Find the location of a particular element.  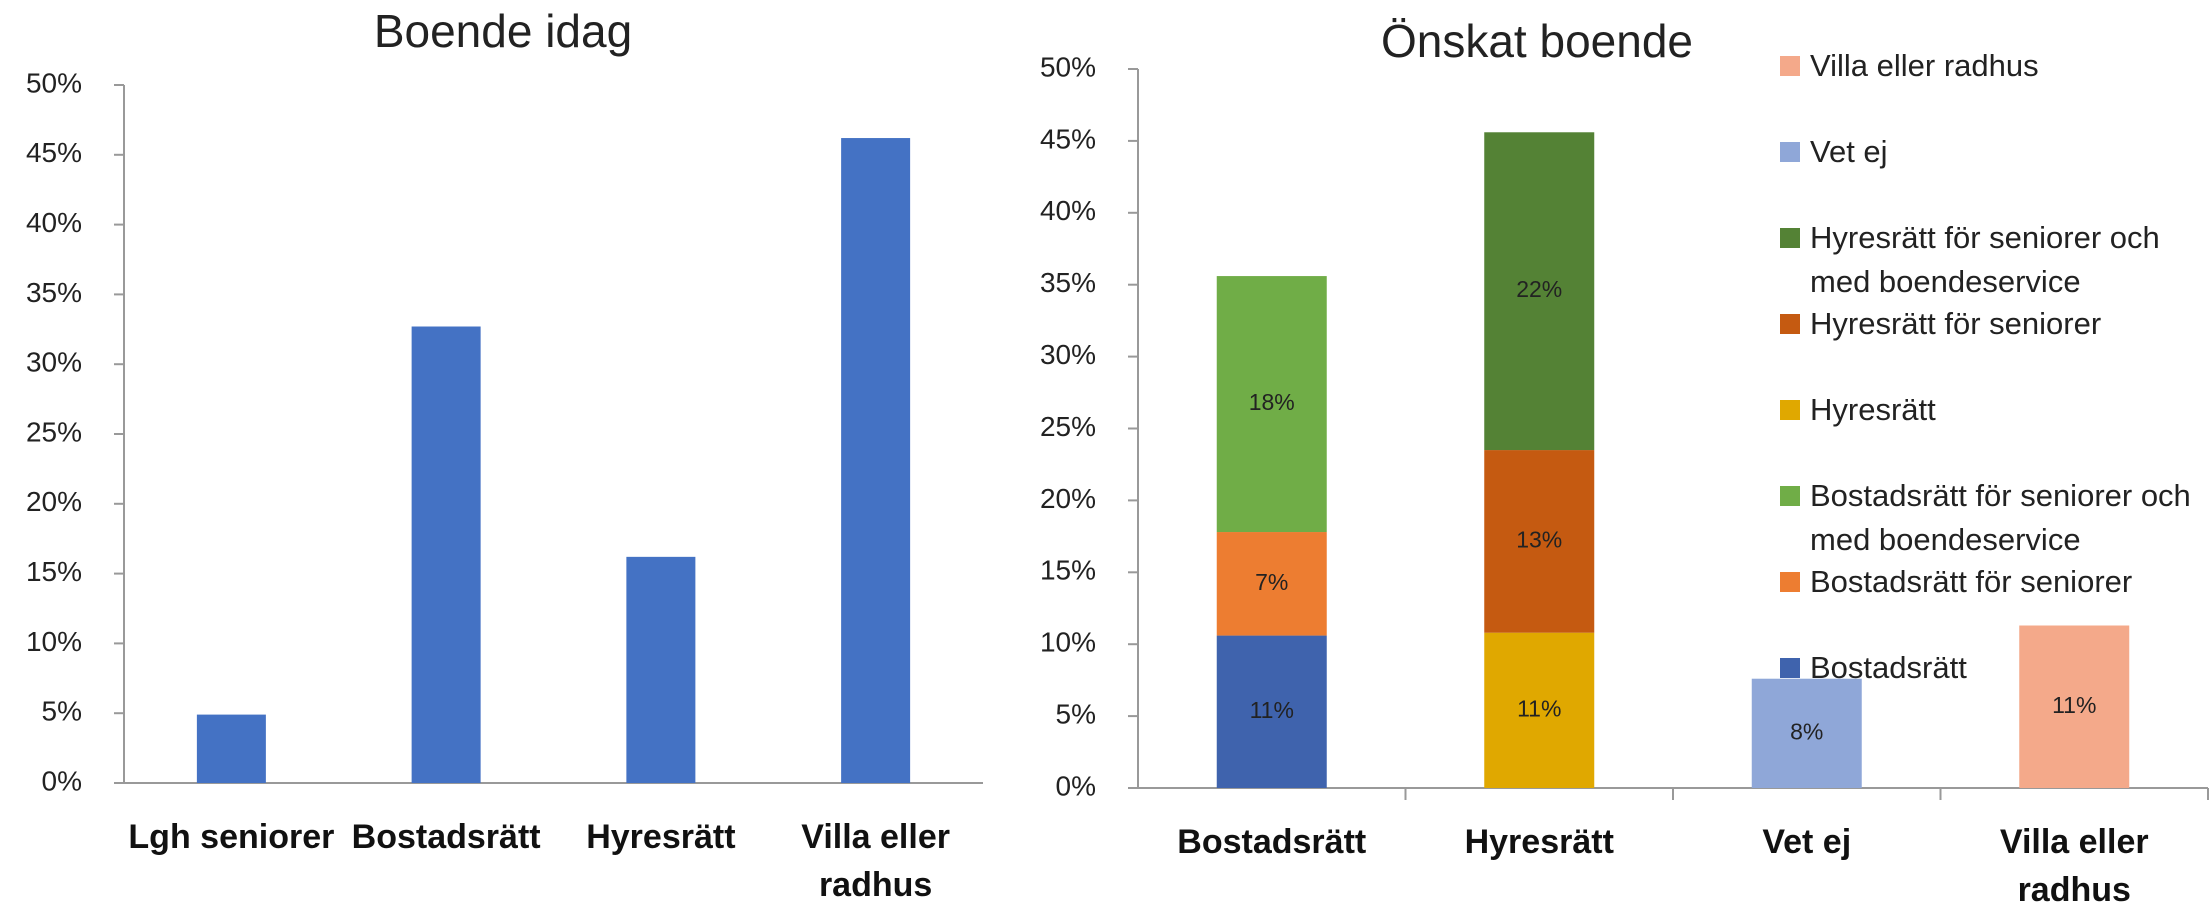

legend-item: Bostadsrätt för seniorer is located at coordinates (1995, 582).